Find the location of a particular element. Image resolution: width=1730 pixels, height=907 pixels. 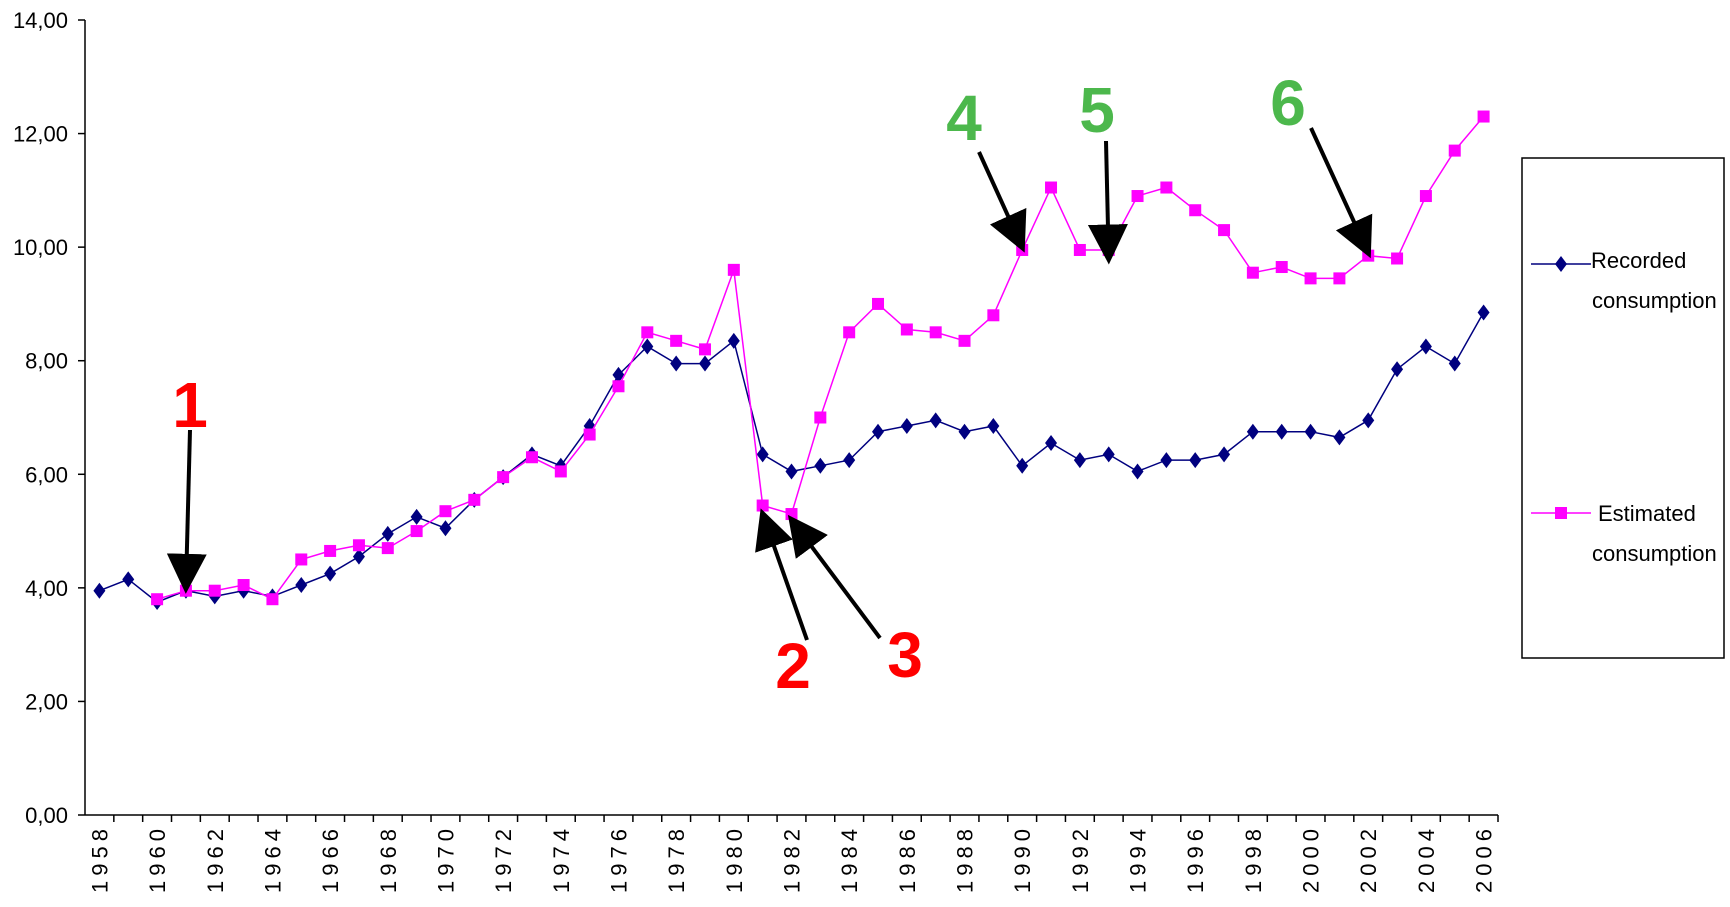

x-tick-label: 1968 is located at coordinates (388, 858).